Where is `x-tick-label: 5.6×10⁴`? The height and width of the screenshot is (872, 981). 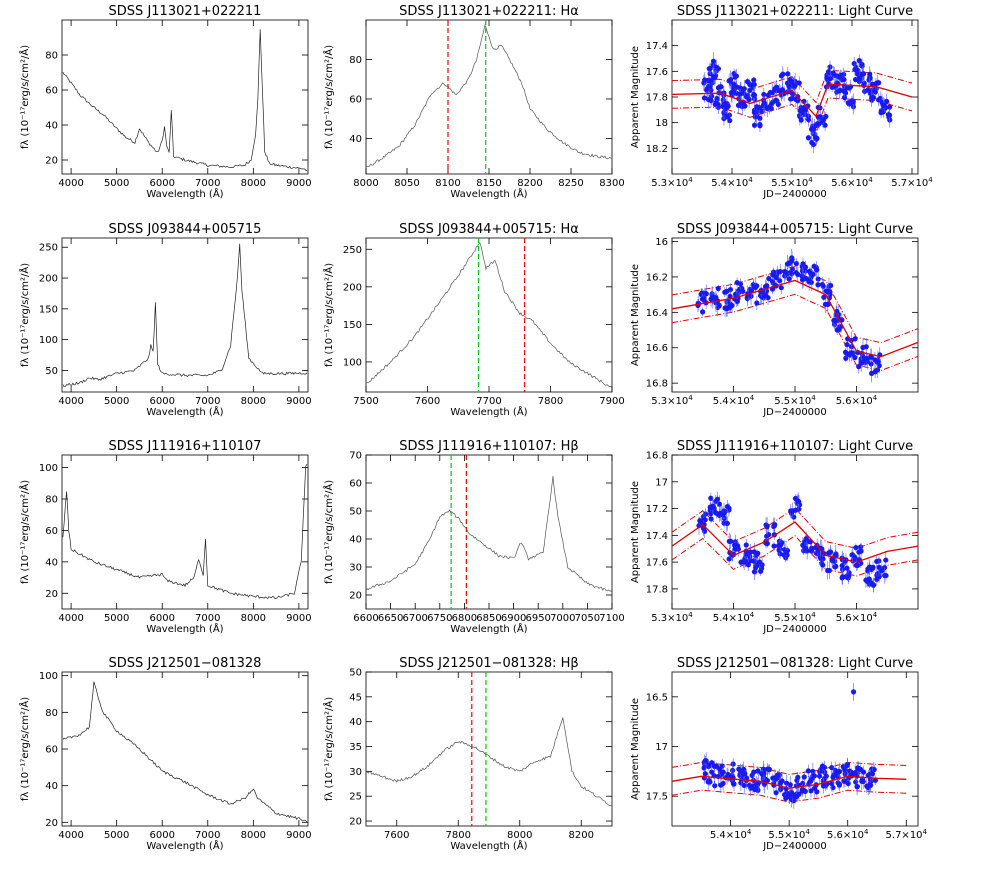
x-tick-label: 5.6×10⁴ is located at coordinates (852, 182).